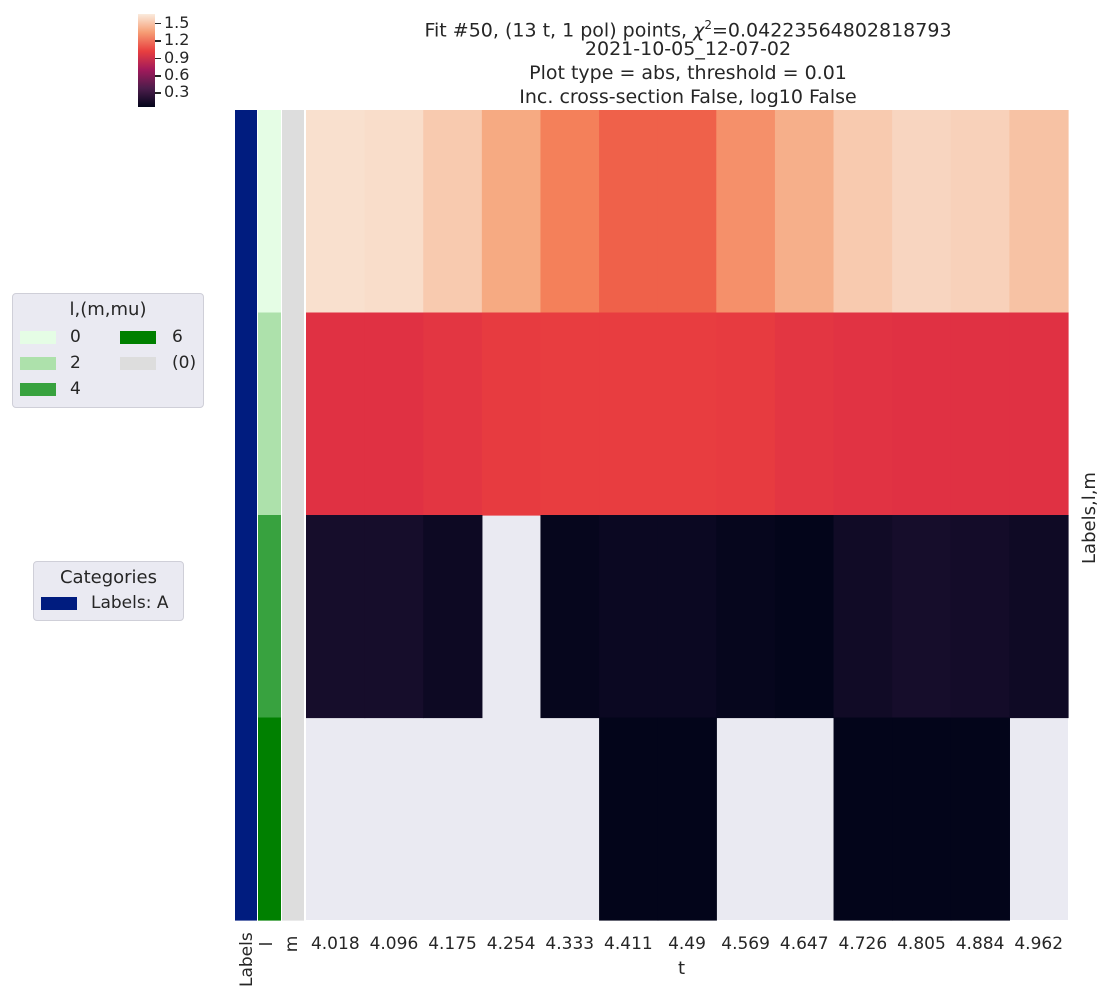 Image resolution: width=1105 pixels, height=1002 pixels. What do you see at coordinates (247, 959) in the screenshot?
I see `row-color-label-labels: Labels` at bounding box center [247, 959].